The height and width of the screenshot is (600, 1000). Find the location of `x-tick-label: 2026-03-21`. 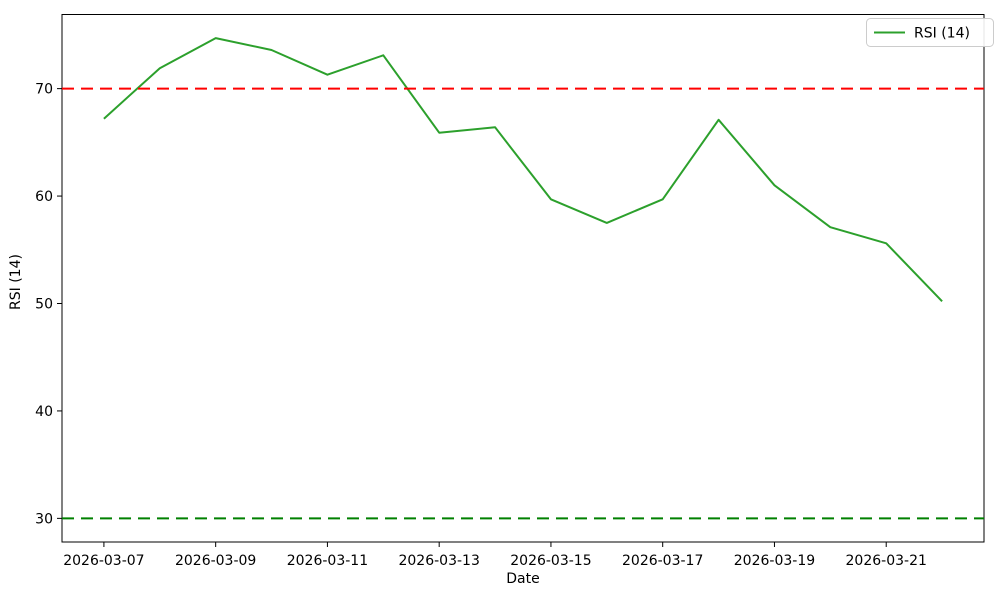

x-tick-label: 2026-03-21 is located at coordinates (886, 561).